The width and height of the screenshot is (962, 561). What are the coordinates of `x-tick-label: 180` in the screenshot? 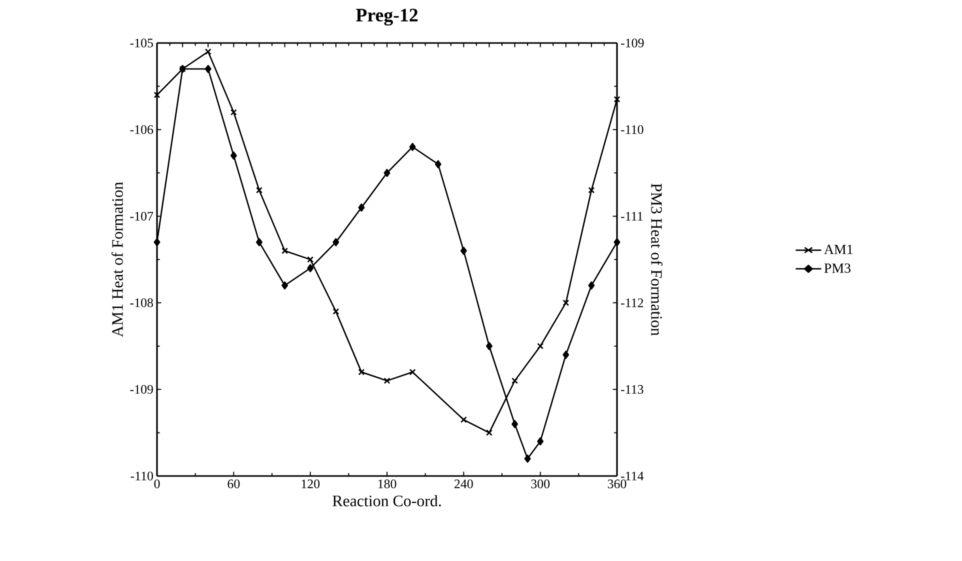 It's located at (387, 484).